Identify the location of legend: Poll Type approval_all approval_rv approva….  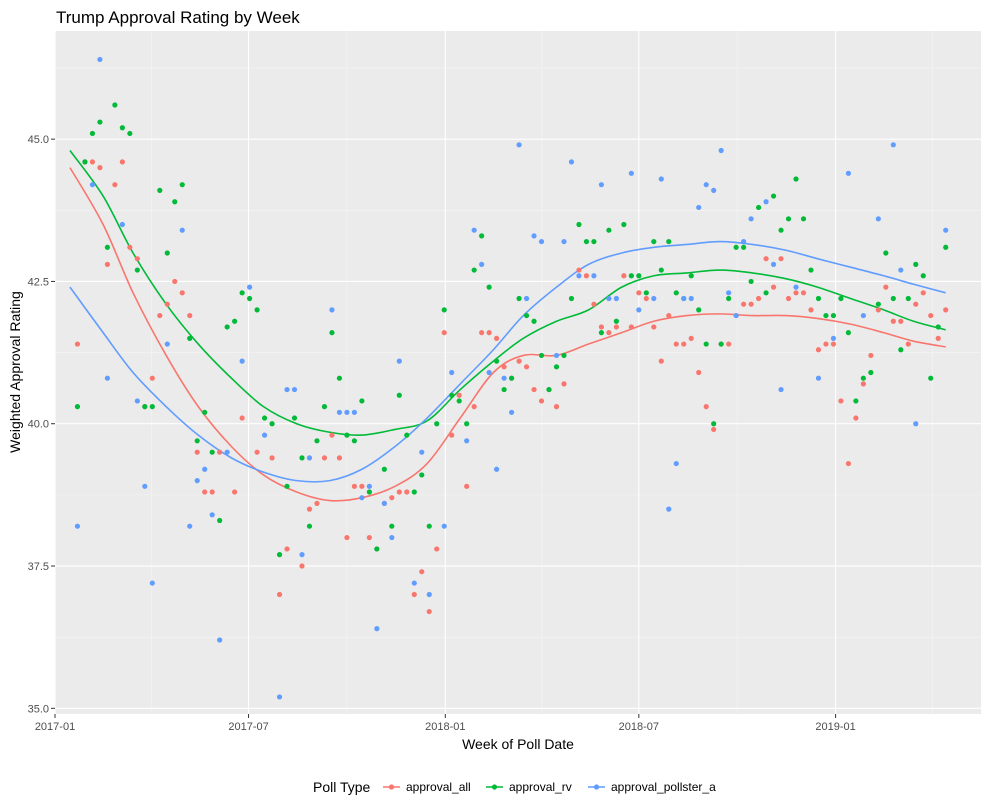
(514, 787).